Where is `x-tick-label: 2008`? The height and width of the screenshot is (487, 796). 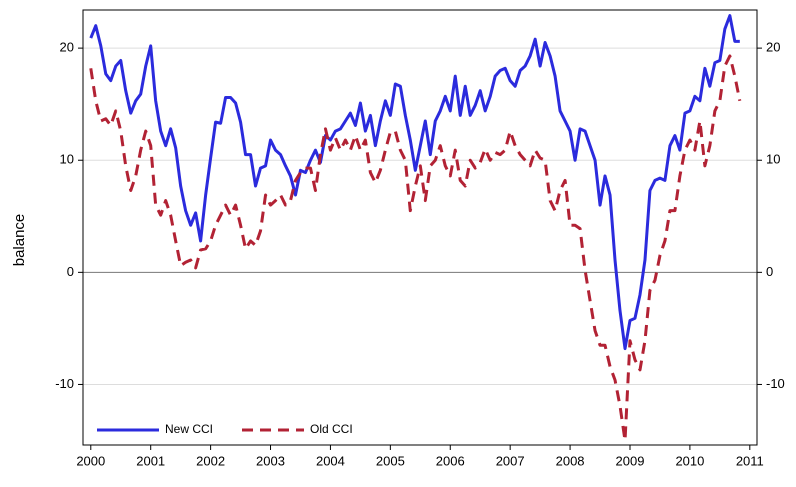 x-tick-label: 2008 is located at coordinates (570, 460).